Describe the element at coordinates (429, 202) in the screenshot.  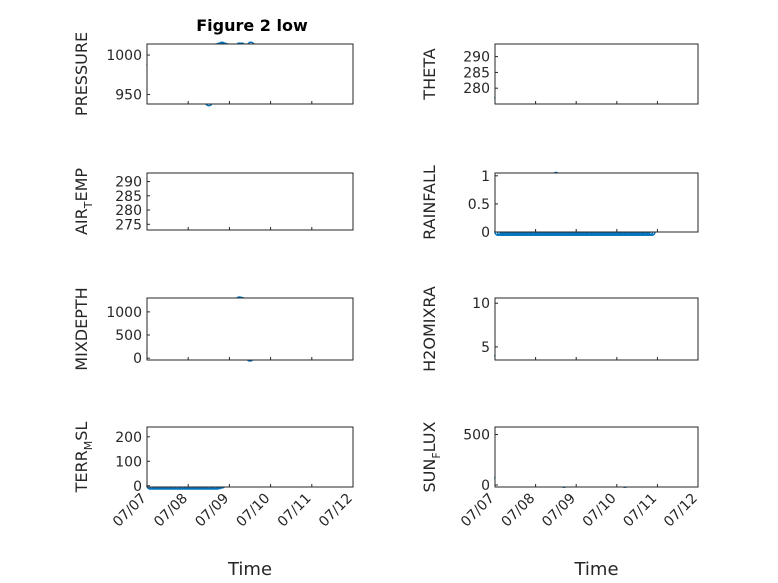
I see `y-axis-label: RAINFALL` at that location.